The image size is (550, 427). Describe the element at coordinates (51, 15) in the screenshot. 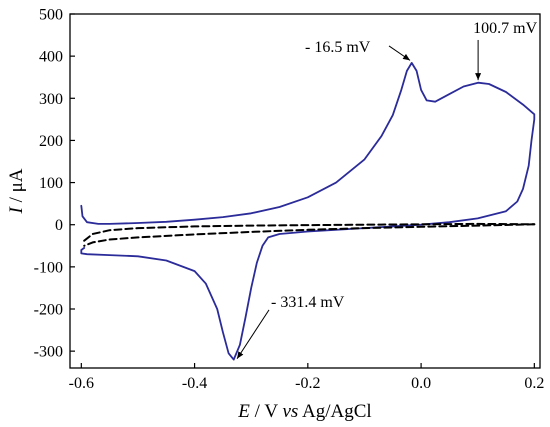

I see `y-tick-label: 500` at that location.